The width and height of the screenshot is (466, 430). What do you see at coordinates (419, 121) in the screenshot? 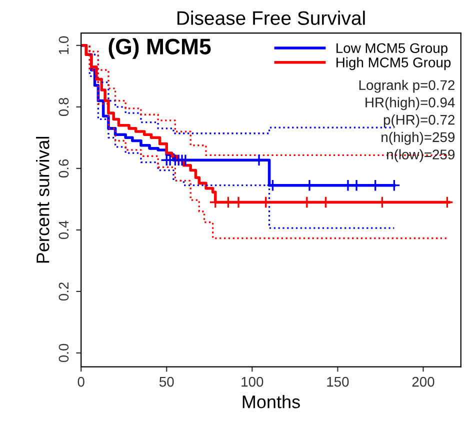
I see `annotation: p(HR)=0.72` at bounding box center [419, 121].